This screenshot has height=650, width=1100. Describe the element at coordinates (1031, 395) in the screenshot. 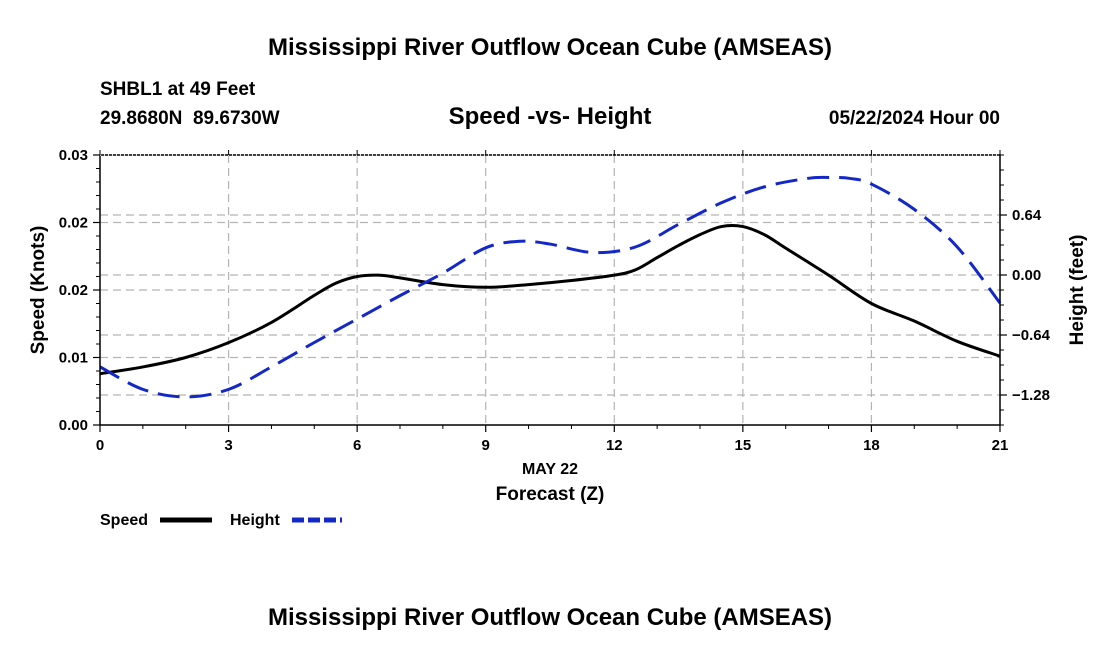

I see `y2-tick-label: −1.28` at that location.